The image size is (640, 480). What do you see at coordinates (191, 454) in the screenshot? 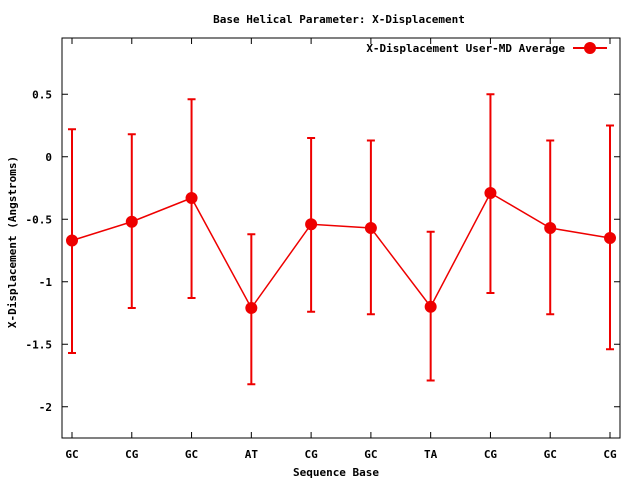
I see `x-tick-label-2: GC` at bounding box center [191, 454].